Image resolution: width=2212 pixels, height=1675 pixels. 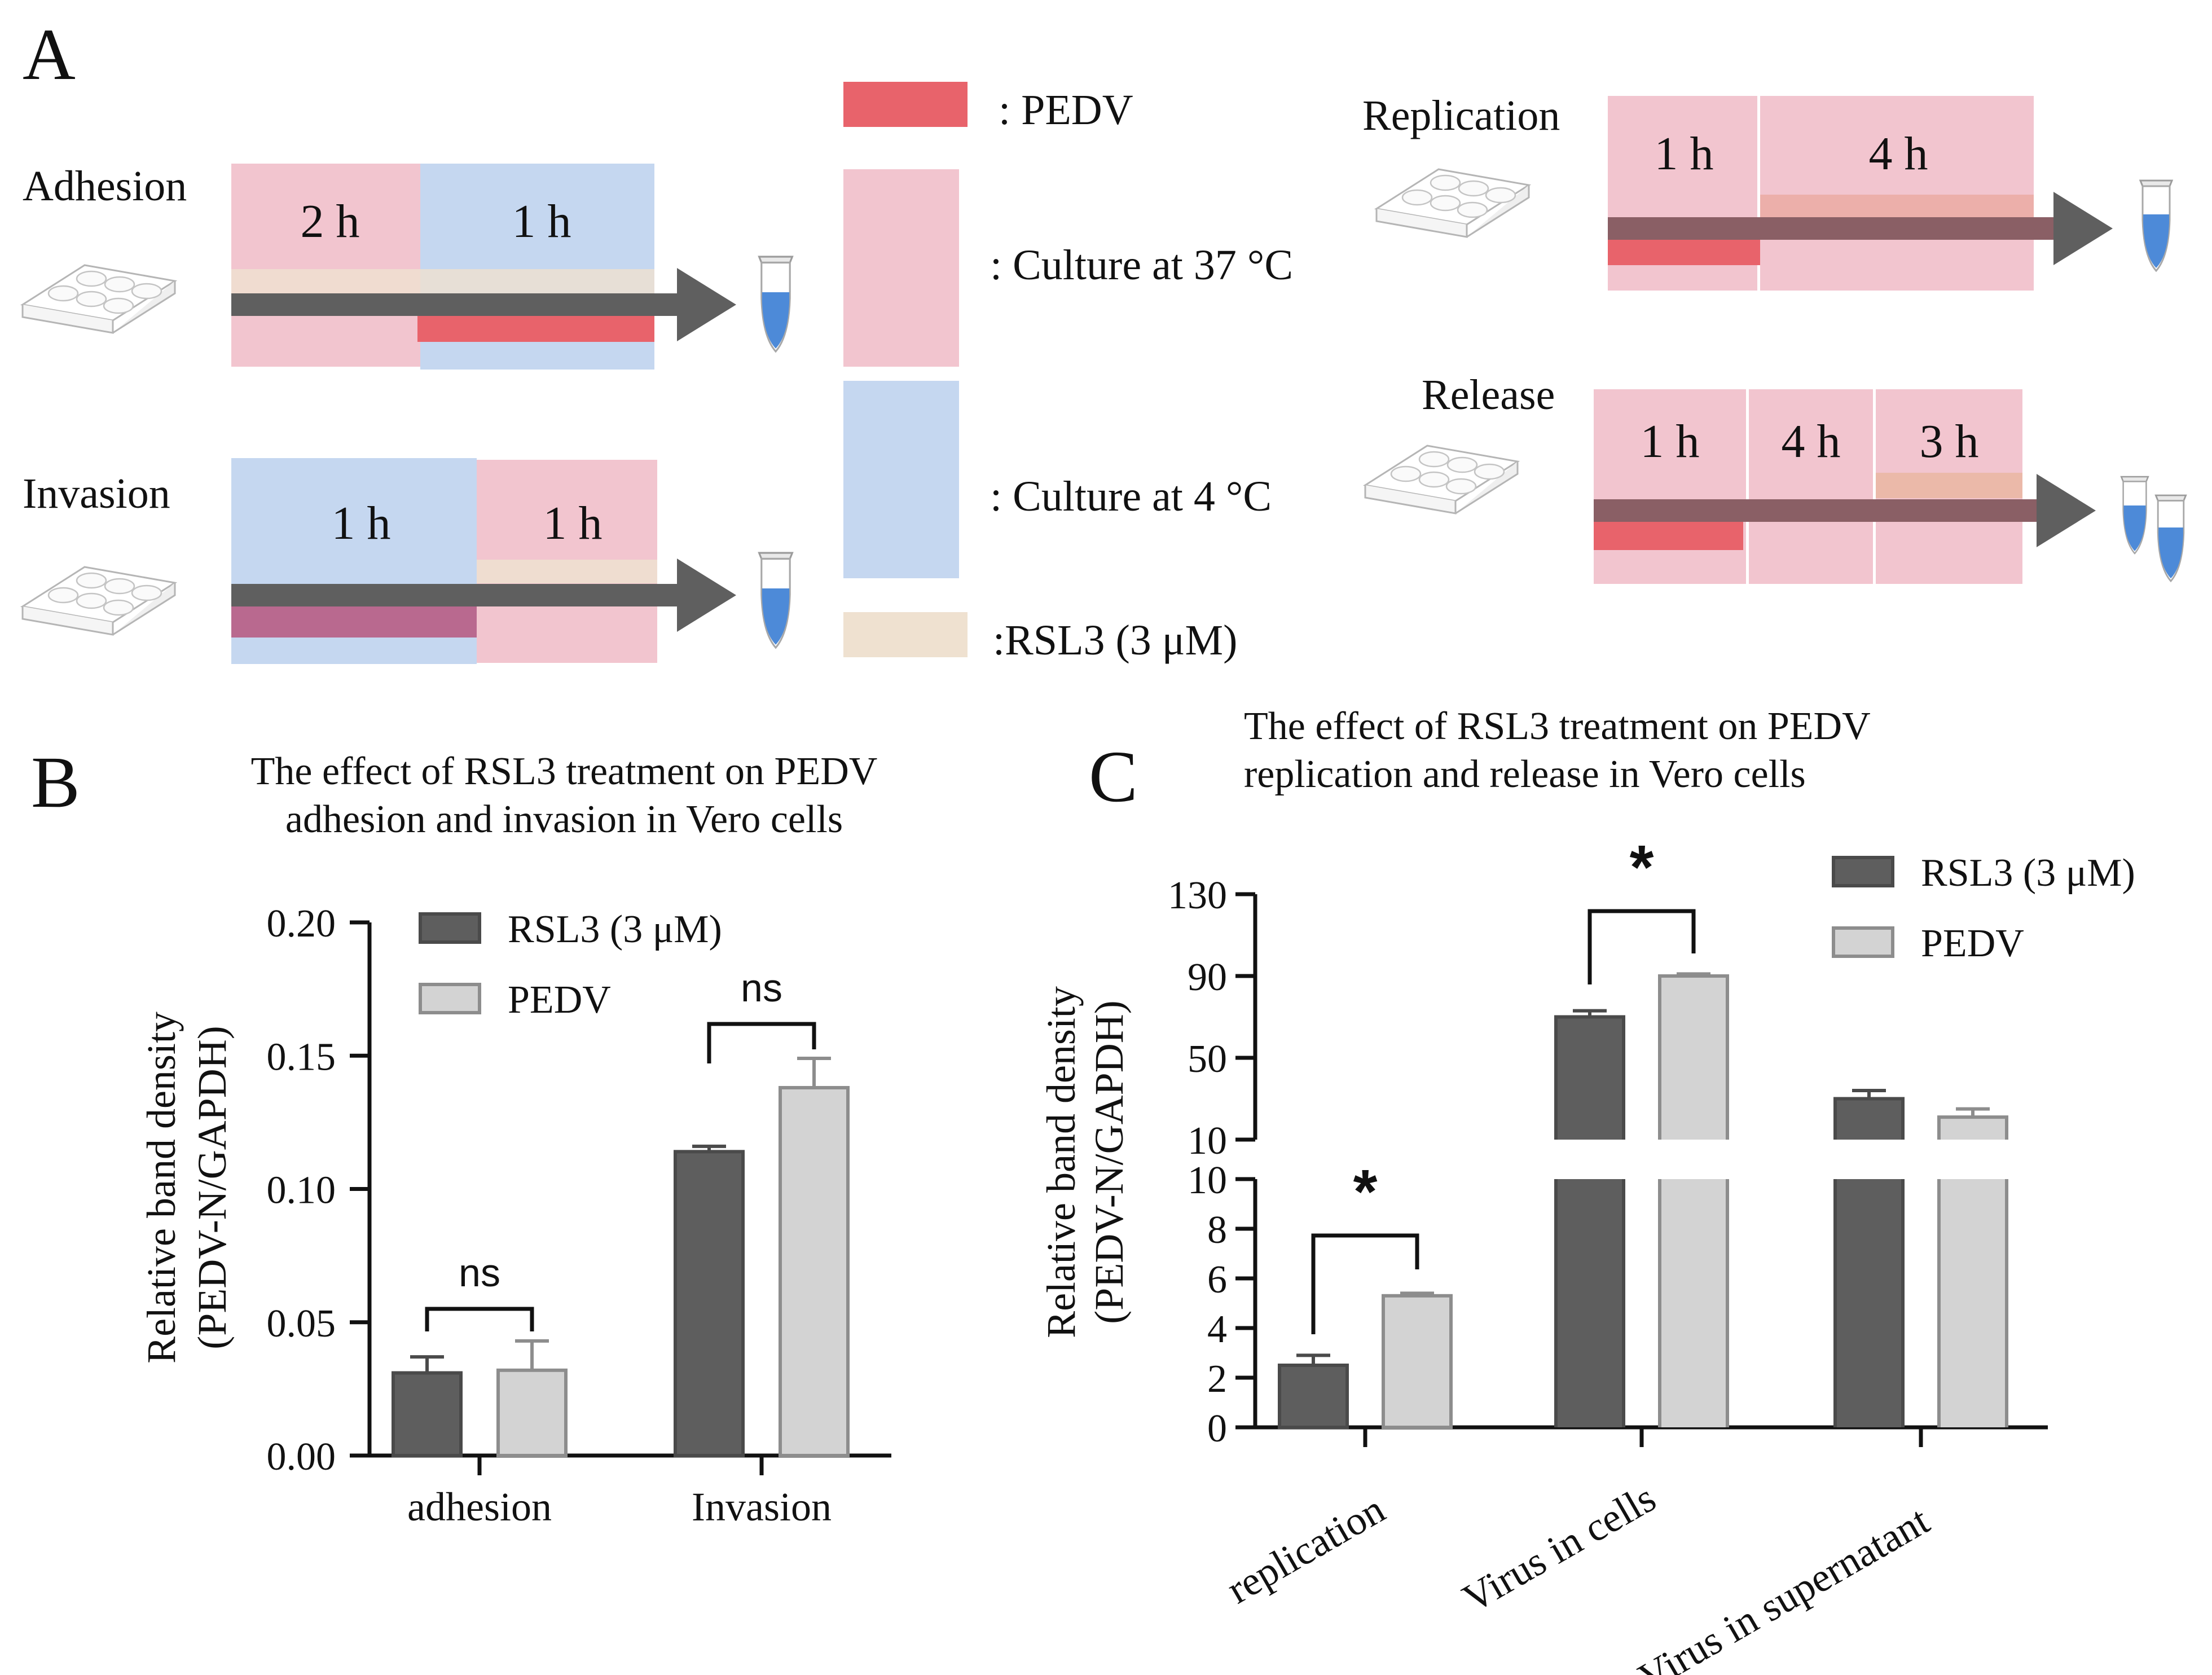 I want to click on protocol-replication: Replication 1 h 4 h, so click(x=1767, y=191).